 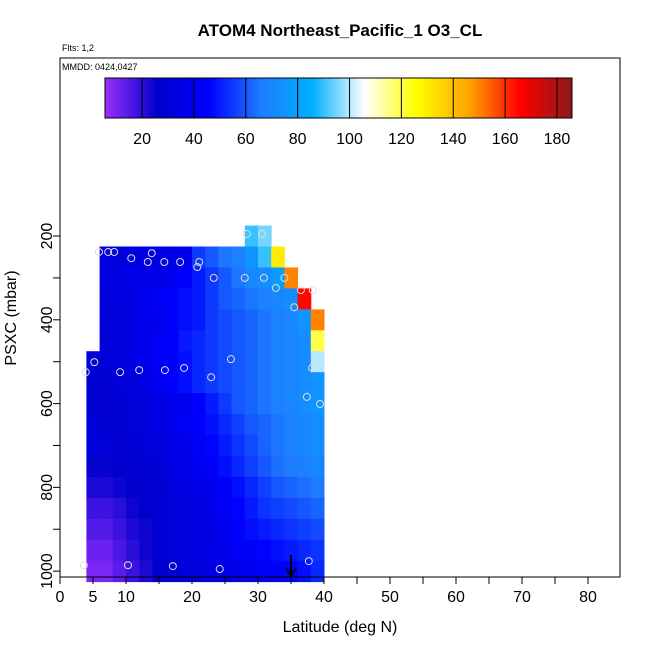 I want to click on x-tick-label: 70, so click(x=522, y=597).